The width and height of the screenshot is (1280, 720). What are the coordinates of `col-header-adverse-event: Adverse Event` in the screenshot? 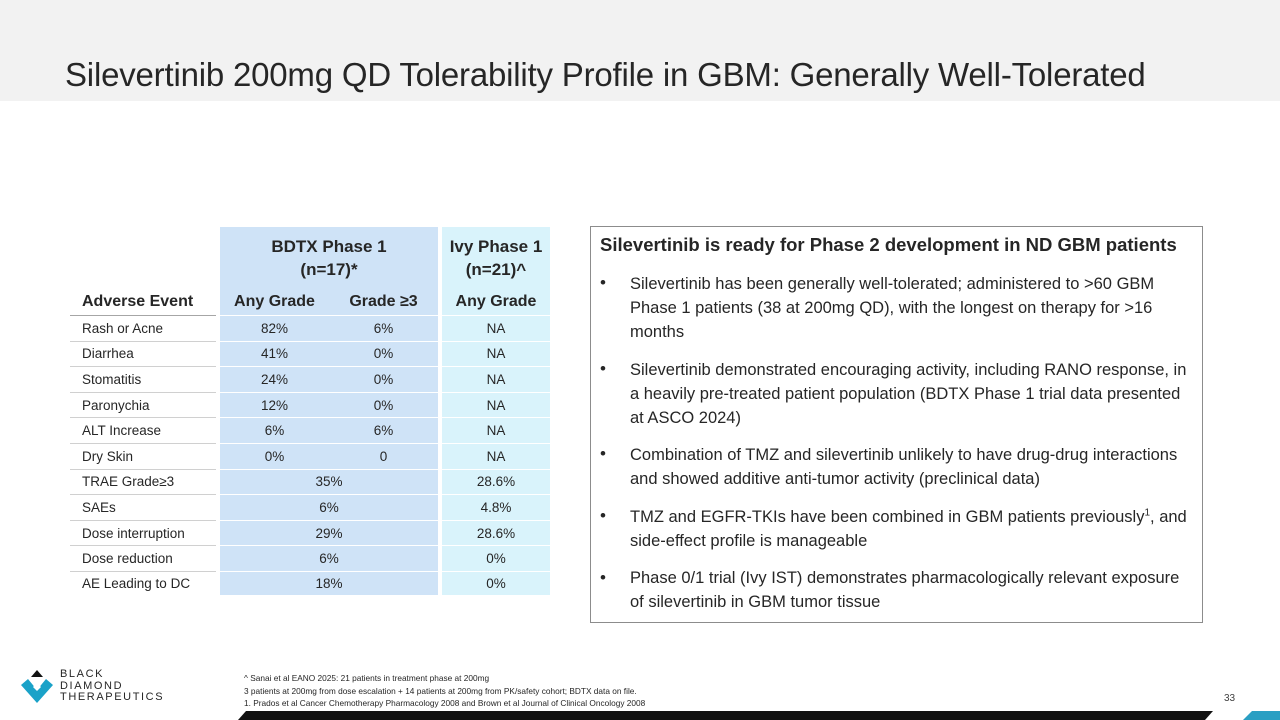 It's located at (138, 301).